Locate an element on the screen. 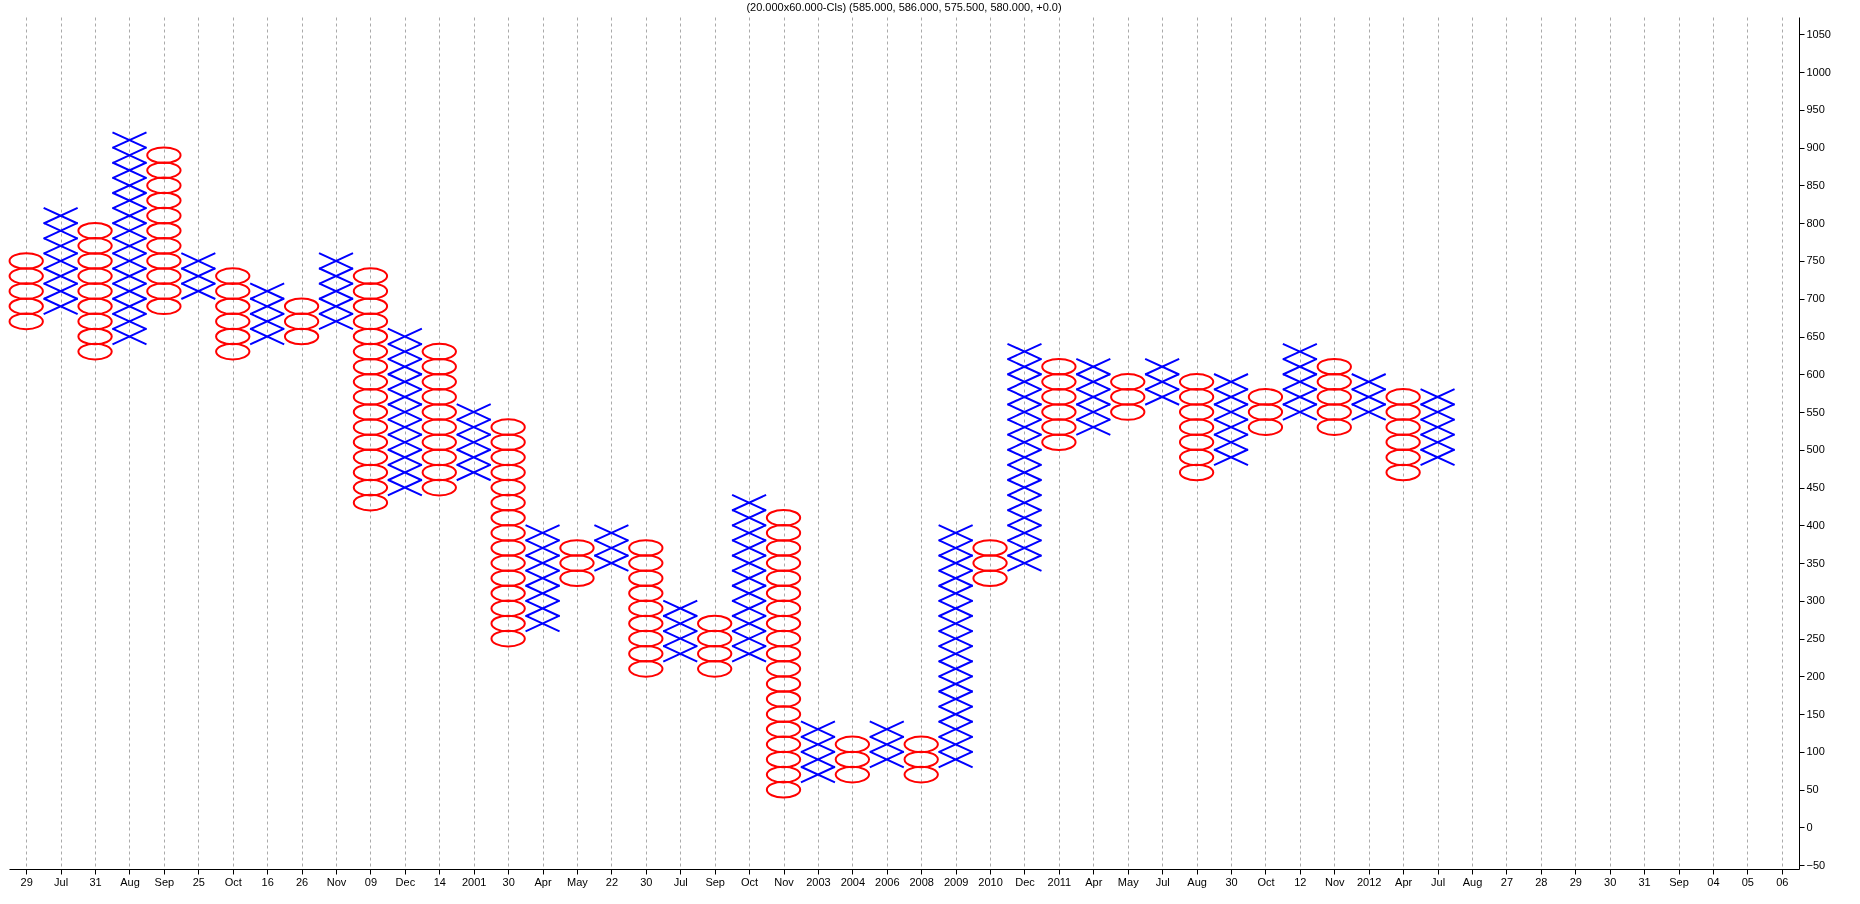 The width and height of the screenshot is (1860, 904). y-tick-label: 900 is located at coordinates (1815, 147).